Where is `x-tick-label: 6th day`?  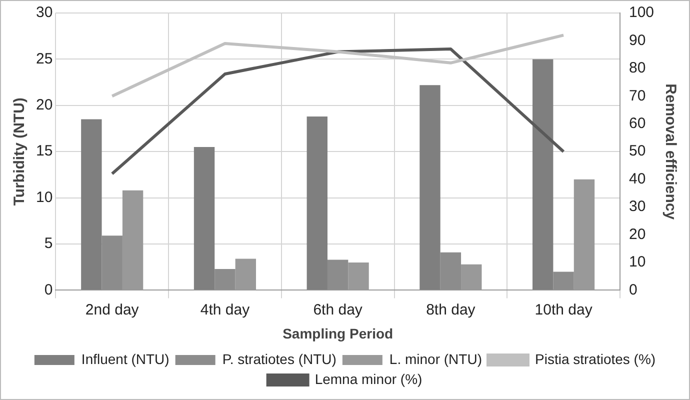
x-tick-label: 6th day is located at coordinates (338, 309).